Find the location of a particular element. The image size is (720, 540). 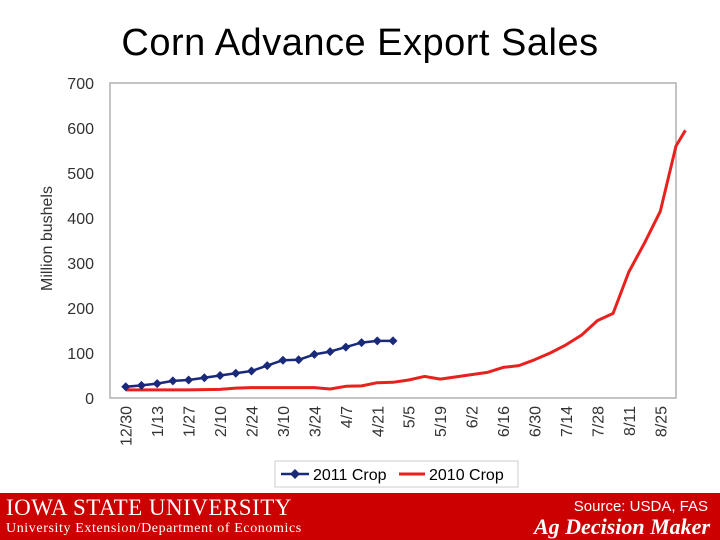

x-tick-label: 1/27 is located at coordinates (190, 421).